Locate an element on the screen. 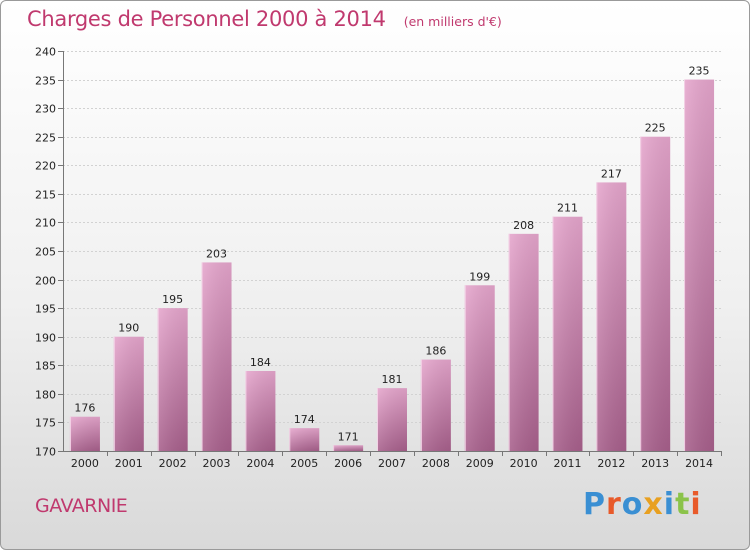 The image size is (750, 550). x-tick-label: 2011 is located at coordinates (567, 463).